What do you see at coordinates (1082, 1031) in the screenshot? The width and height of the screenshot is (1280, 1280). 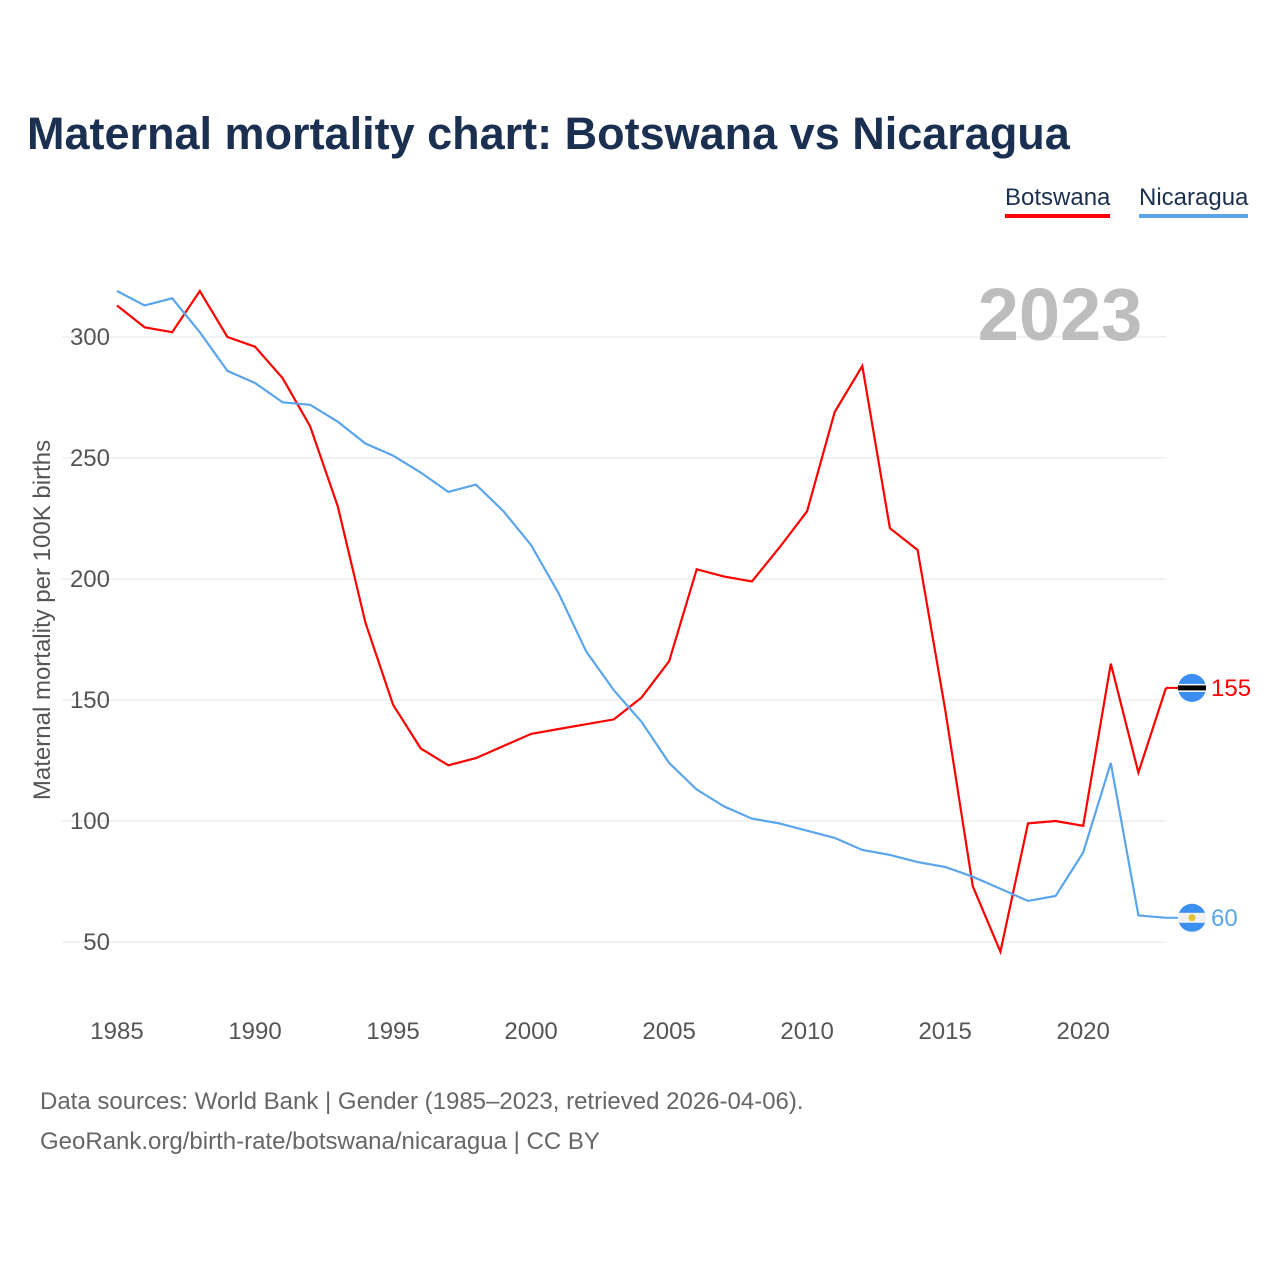 I see `x-tick-label: 2020` at bounding box center [1082, 1031].